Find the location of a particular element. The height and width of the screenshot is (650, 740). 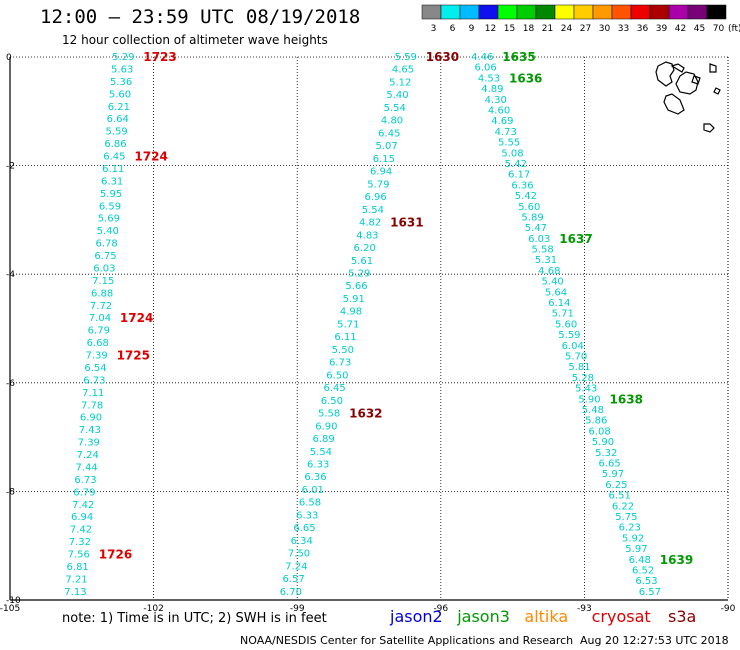

wave-height-value: 6.54 is located at coordinates (95, 368).